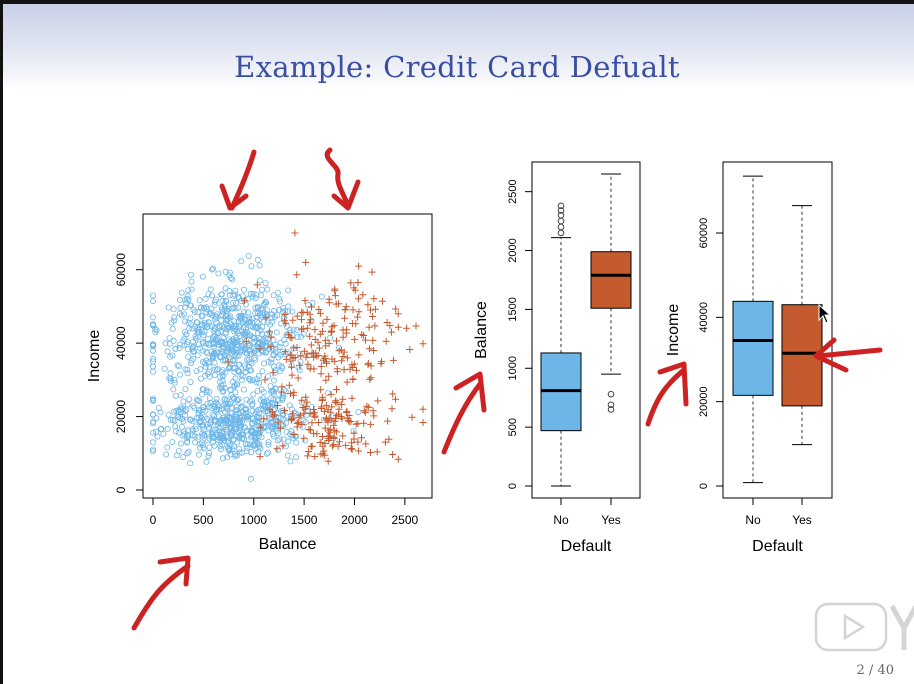 Image resolution: width=914 pixels, height=684 pixels. What do you see at coordinates (513, 427) in the screenshot?
I see `y-tick-label: 500` at bounding box center [513, 427].